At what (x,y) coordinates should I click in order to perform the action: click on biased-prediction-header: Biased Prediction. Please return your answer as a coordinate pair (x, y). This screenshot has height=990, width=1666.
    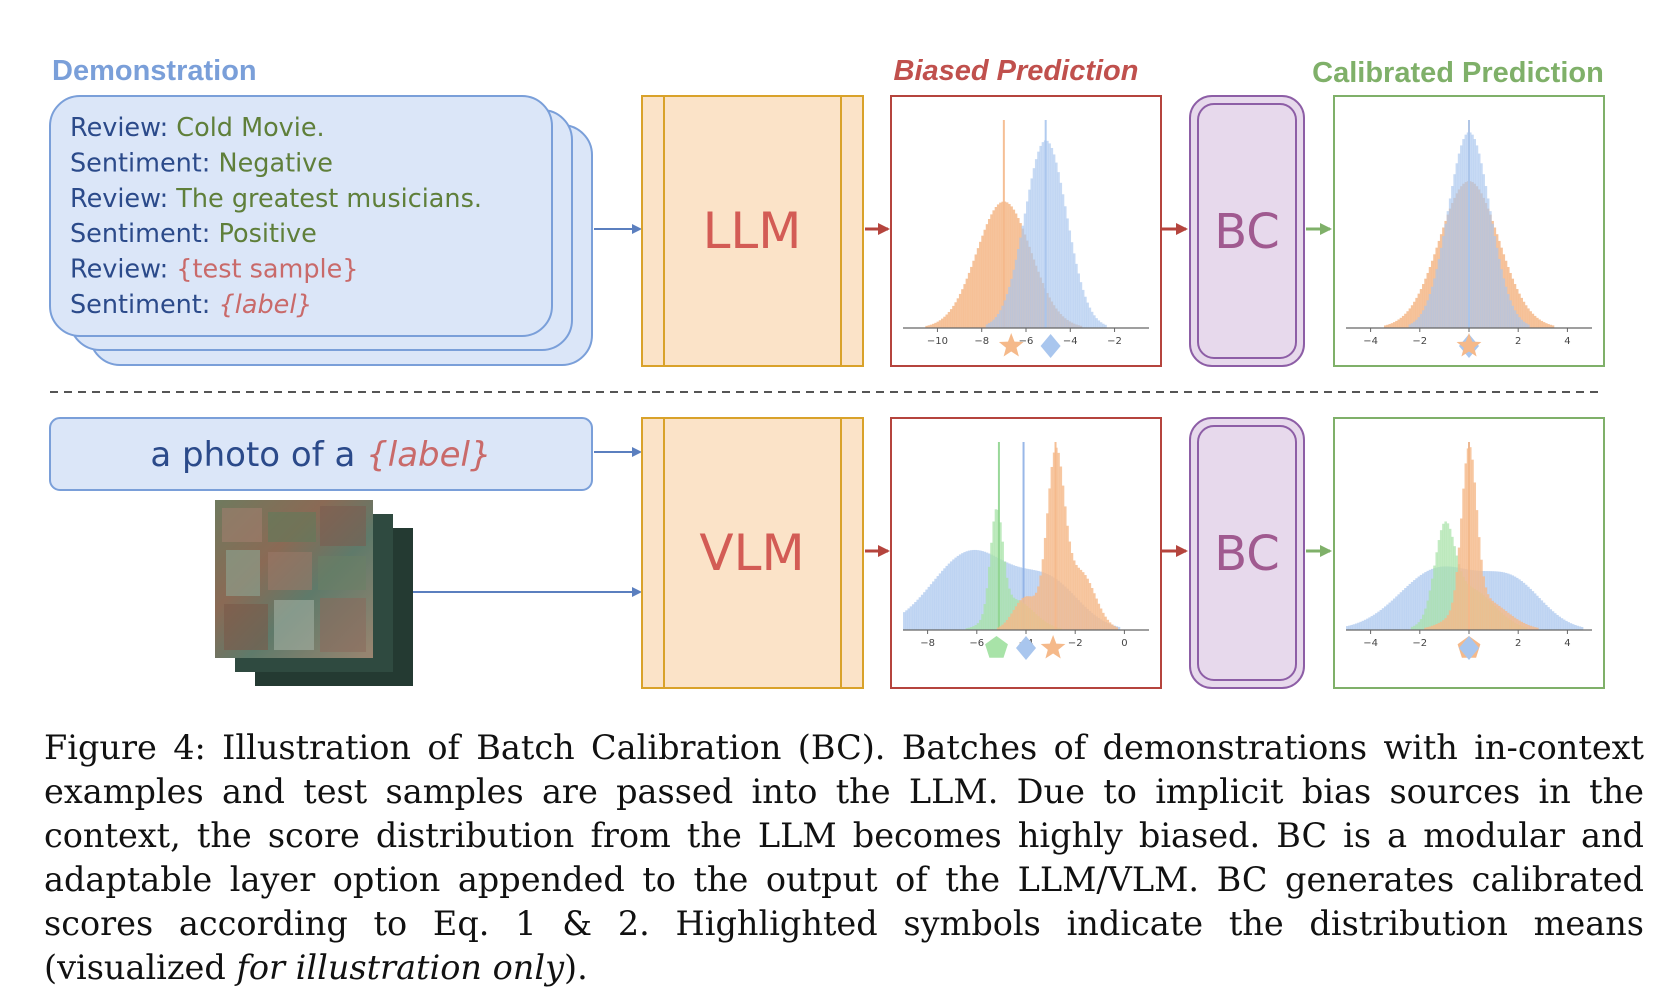
    Looking at the image, I should click on (1016, 71).